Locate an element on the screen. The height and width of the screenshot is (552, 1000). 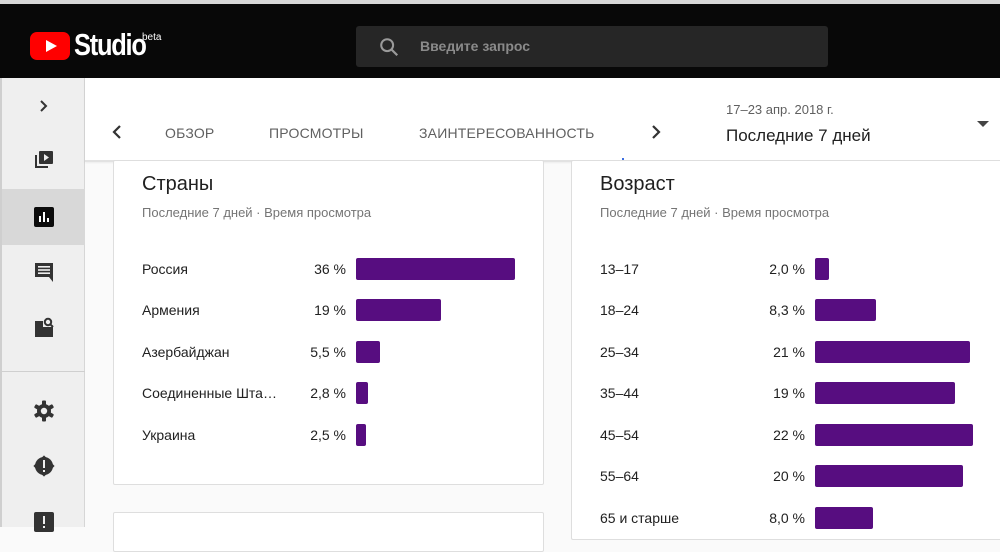
row-label: 55–64 is located at coordinates (619, 476).